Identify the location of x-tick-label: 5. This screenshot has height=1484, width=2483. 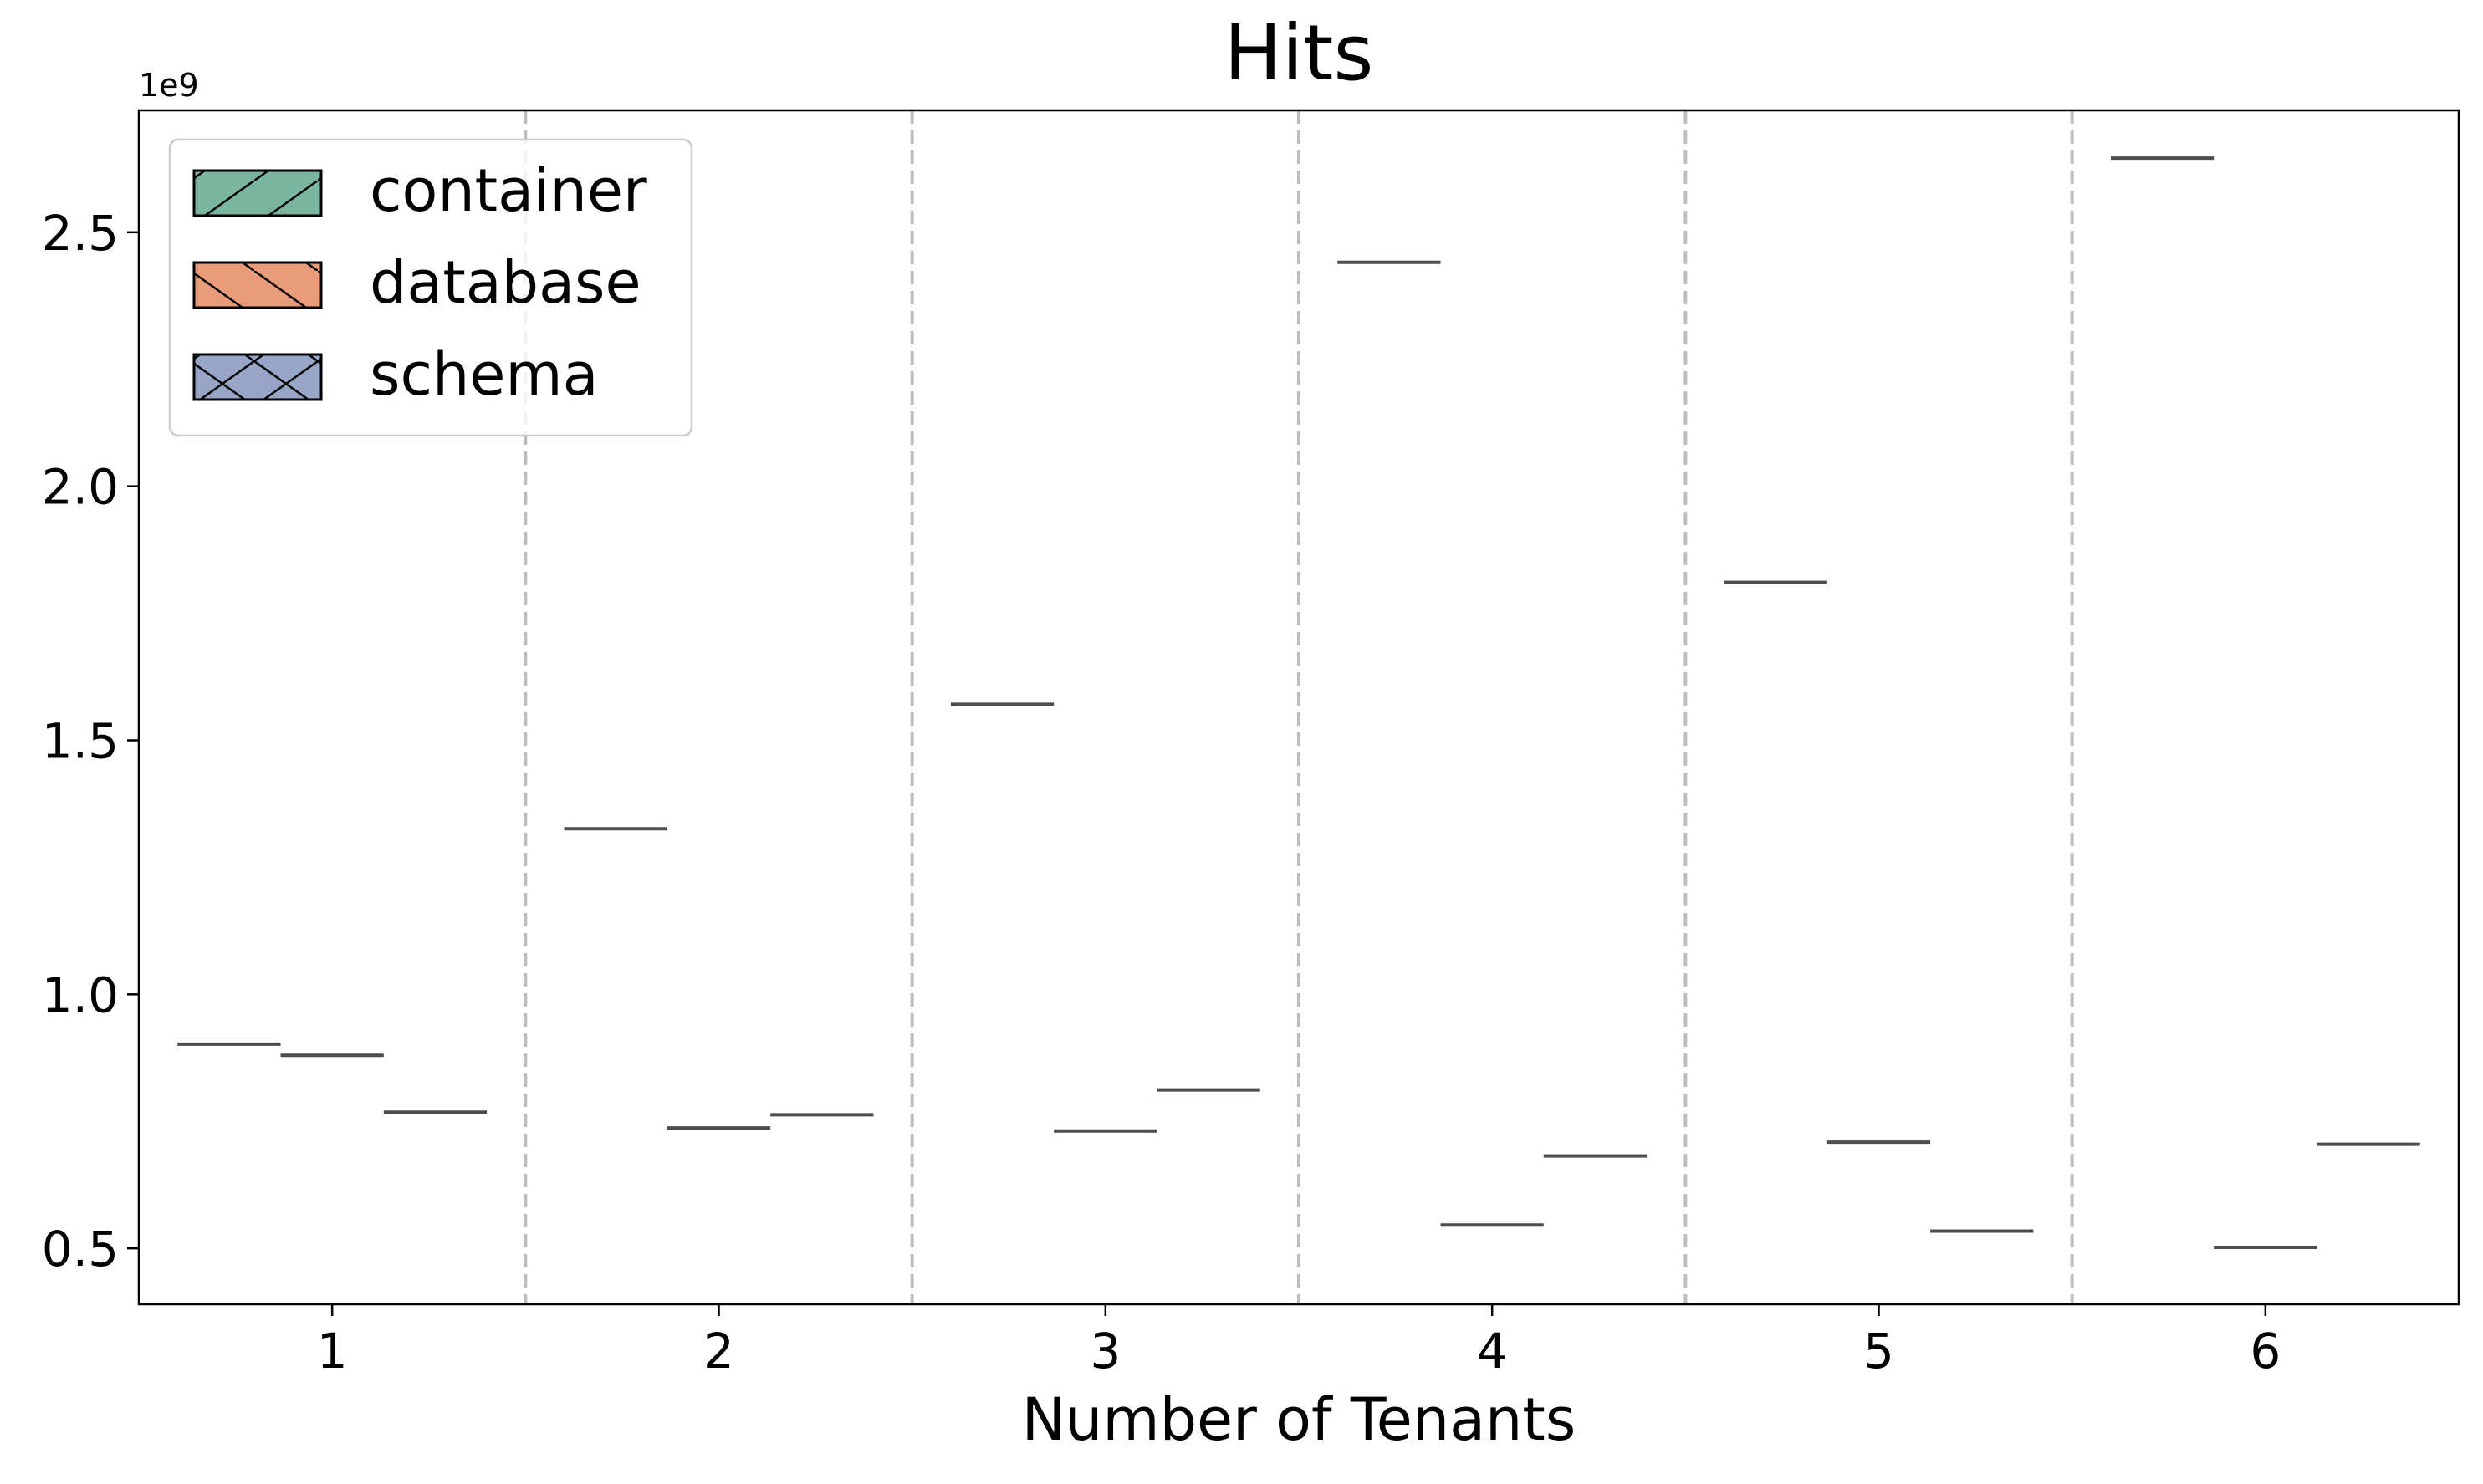
(1879, 1351).